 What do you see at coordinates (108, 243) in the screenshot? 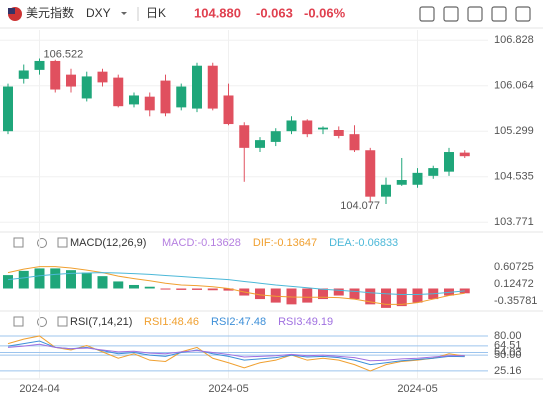
I see `macd-title: MACD(12,26,9)` at bounding box center [108, 243].